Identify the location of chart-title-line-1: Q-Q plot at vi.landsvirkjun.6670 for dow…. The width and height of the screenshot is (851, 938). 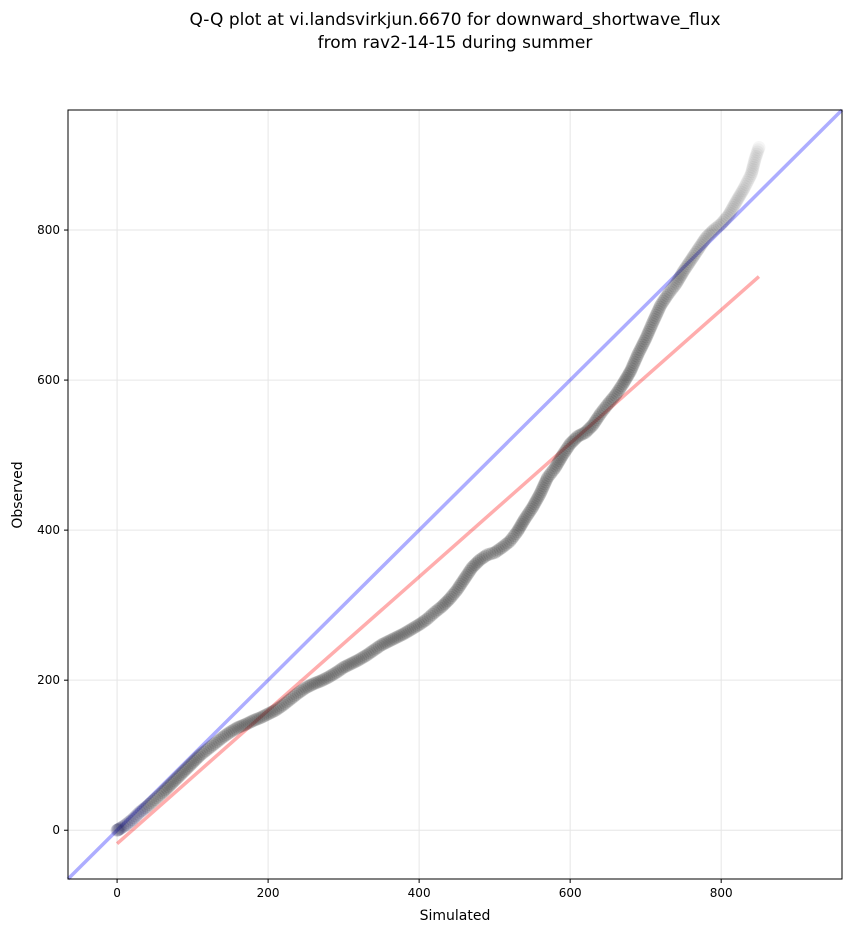
(454, 20).